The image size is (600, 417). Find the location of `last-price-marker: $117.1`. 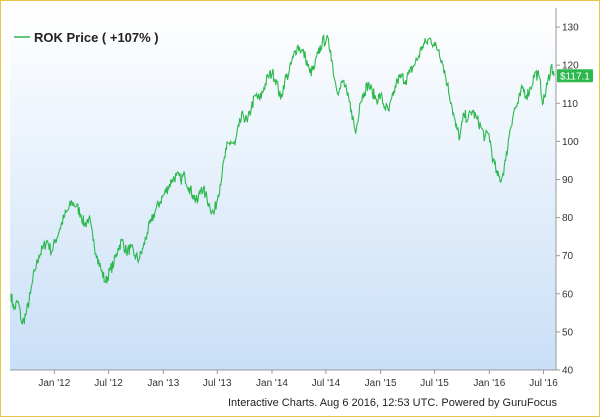

last-price-marker: $117.1 is located at coordinates (575, 76).